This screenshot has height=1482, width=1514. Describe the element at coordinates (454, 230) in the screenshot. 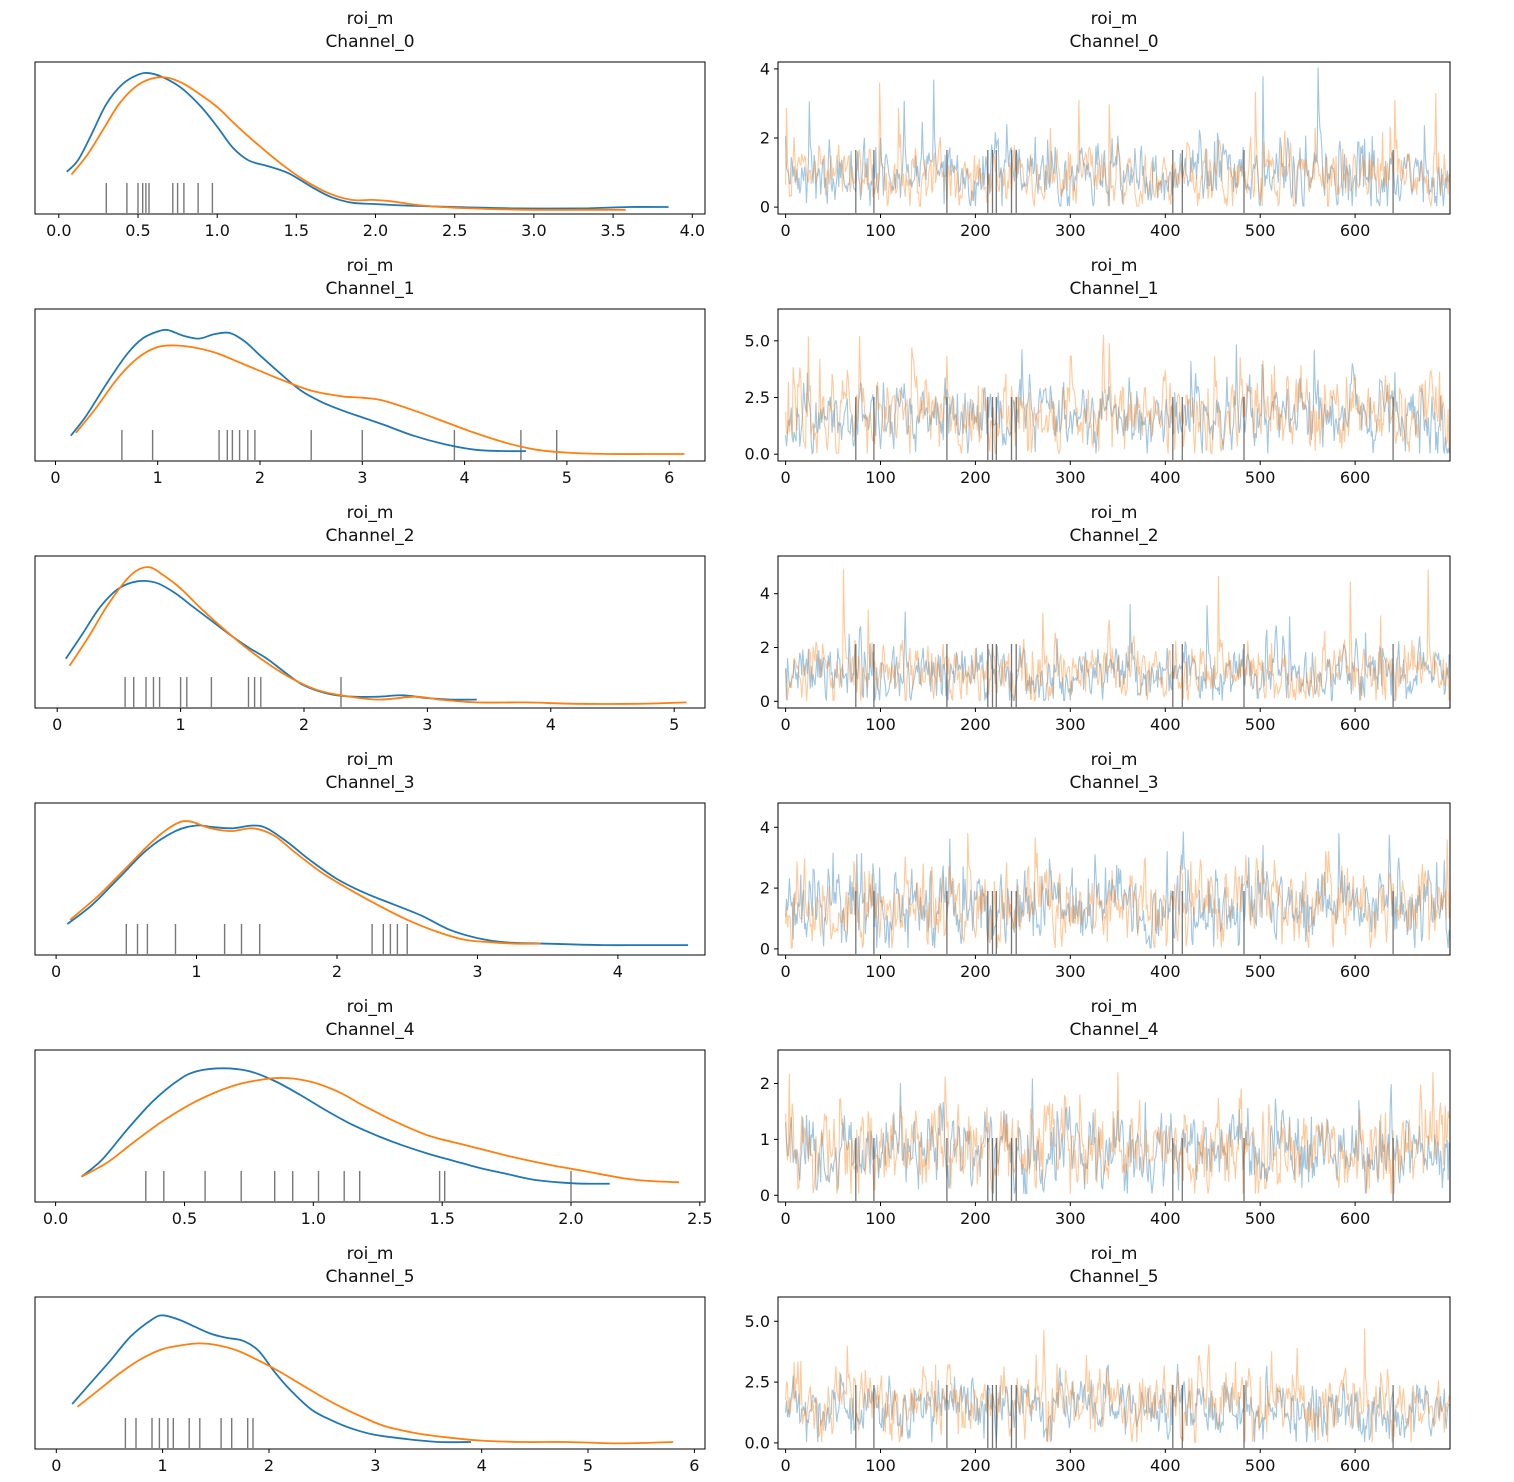

I see `x-tick-label: 2.5` at that location.